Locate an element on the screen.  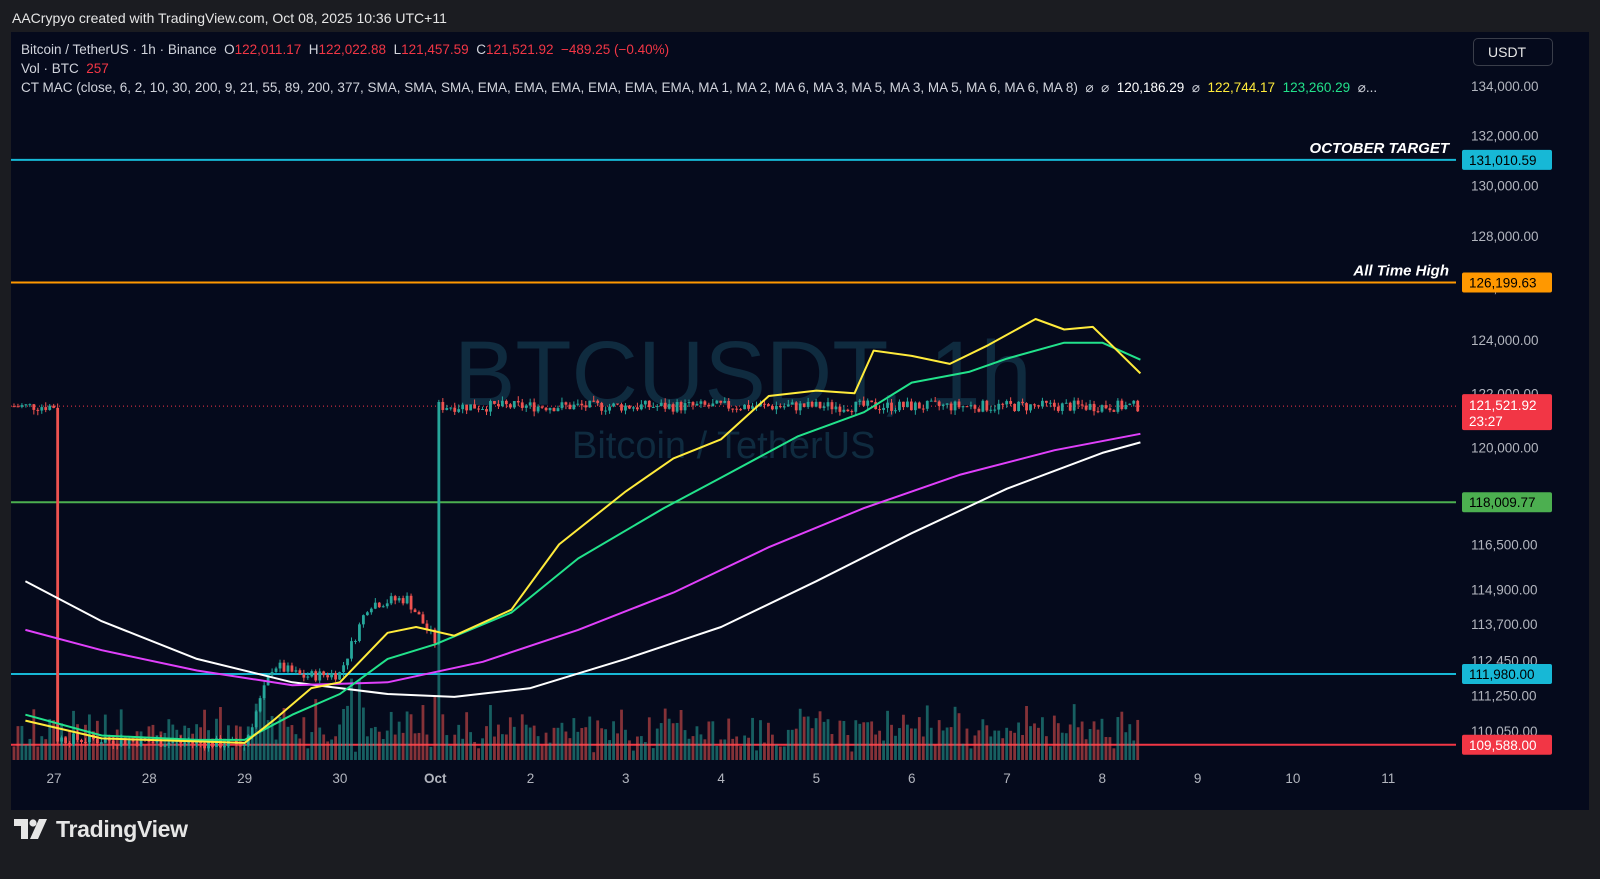
y-axis-tick: 113,700.00 is located at coordinates (1504, 624).